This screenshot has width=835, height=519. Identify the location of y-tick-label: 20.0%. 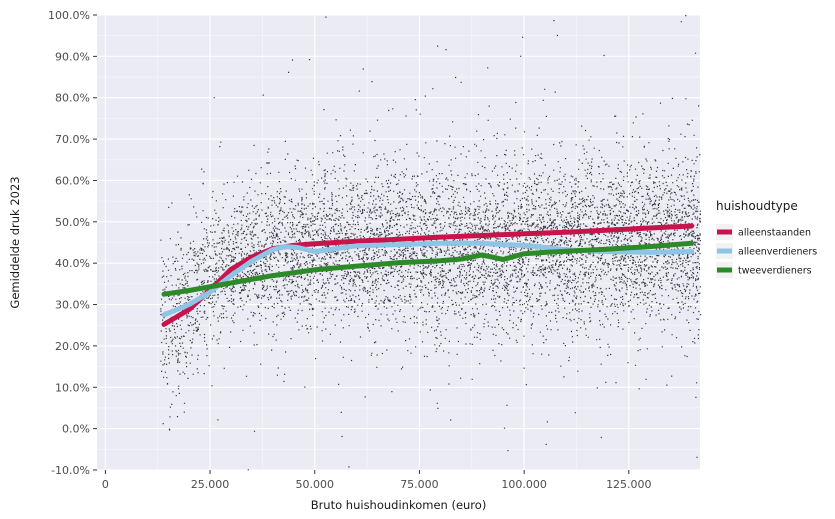
(72, 346).